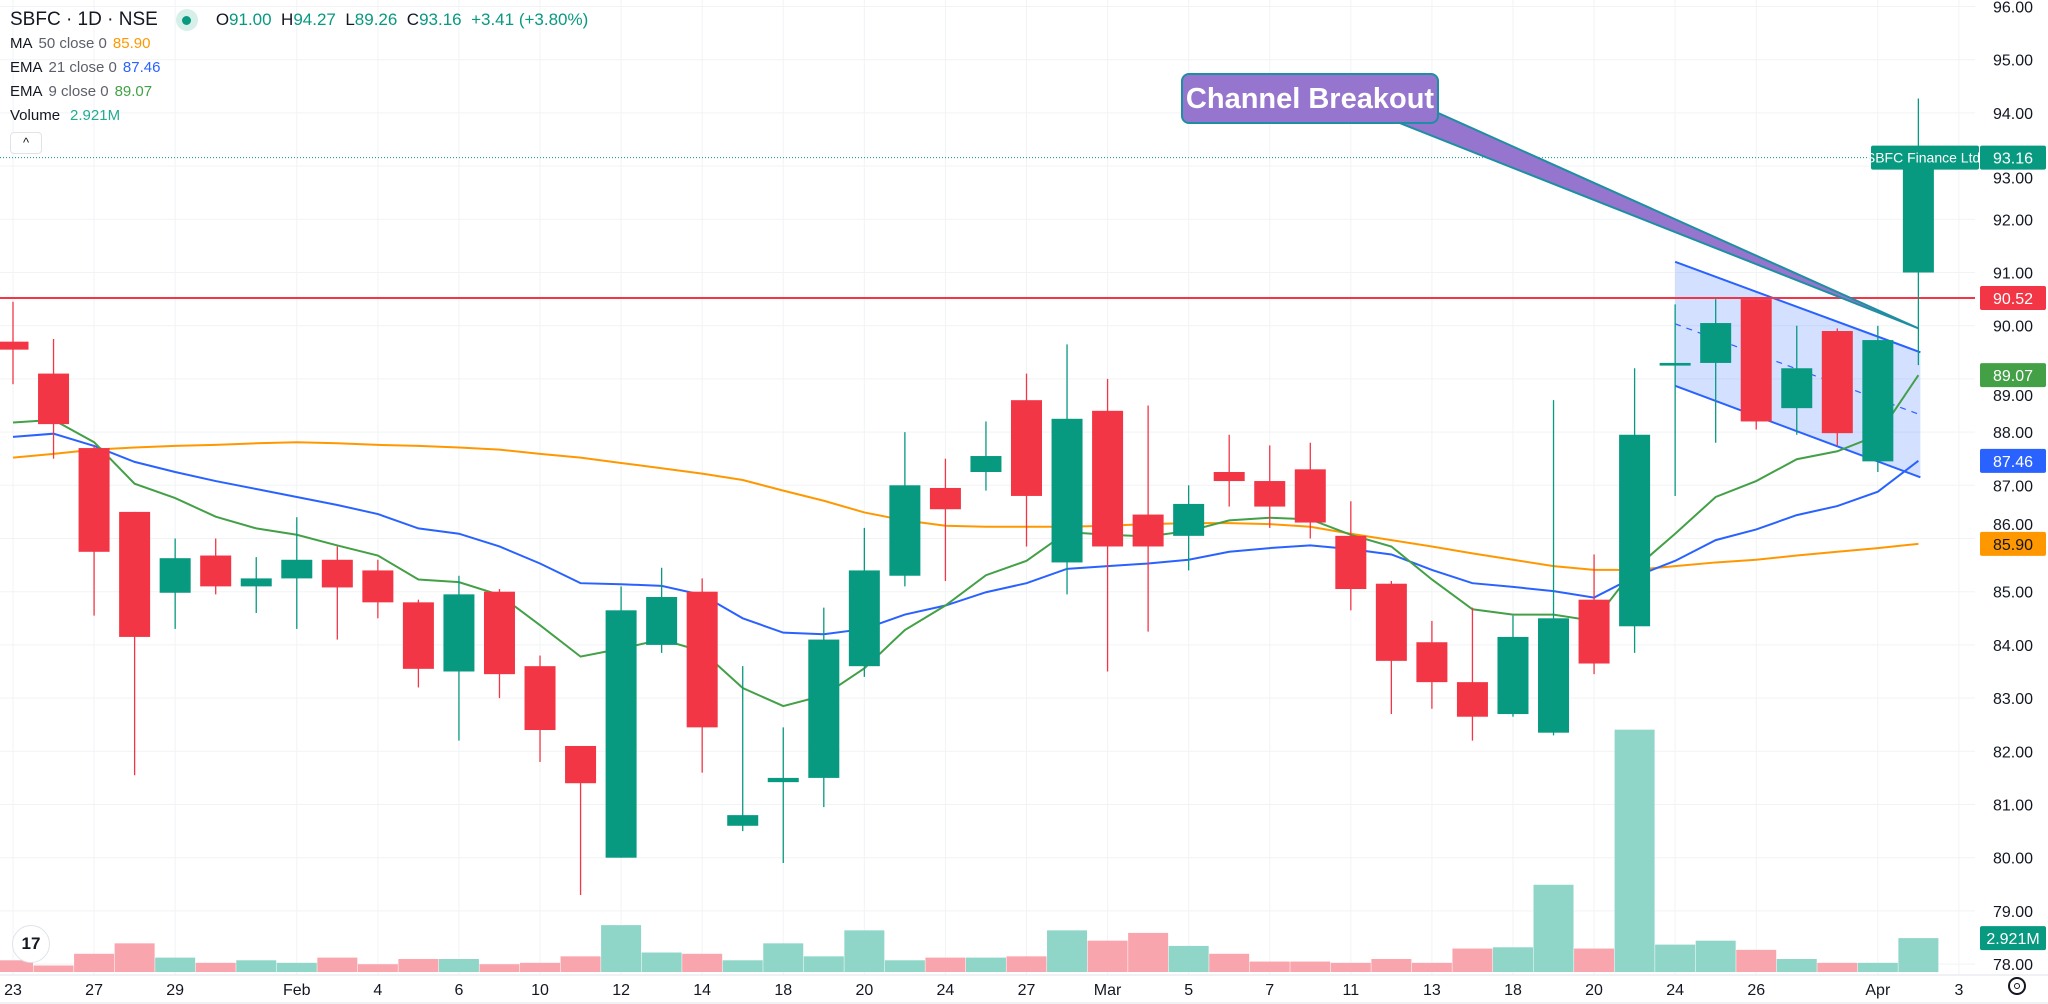 This screenshot has height=1004, width=2048. Describe the element at coordinates (2013, 61) in the screenshot. I see `price-tick-label: 95.00` at that location.